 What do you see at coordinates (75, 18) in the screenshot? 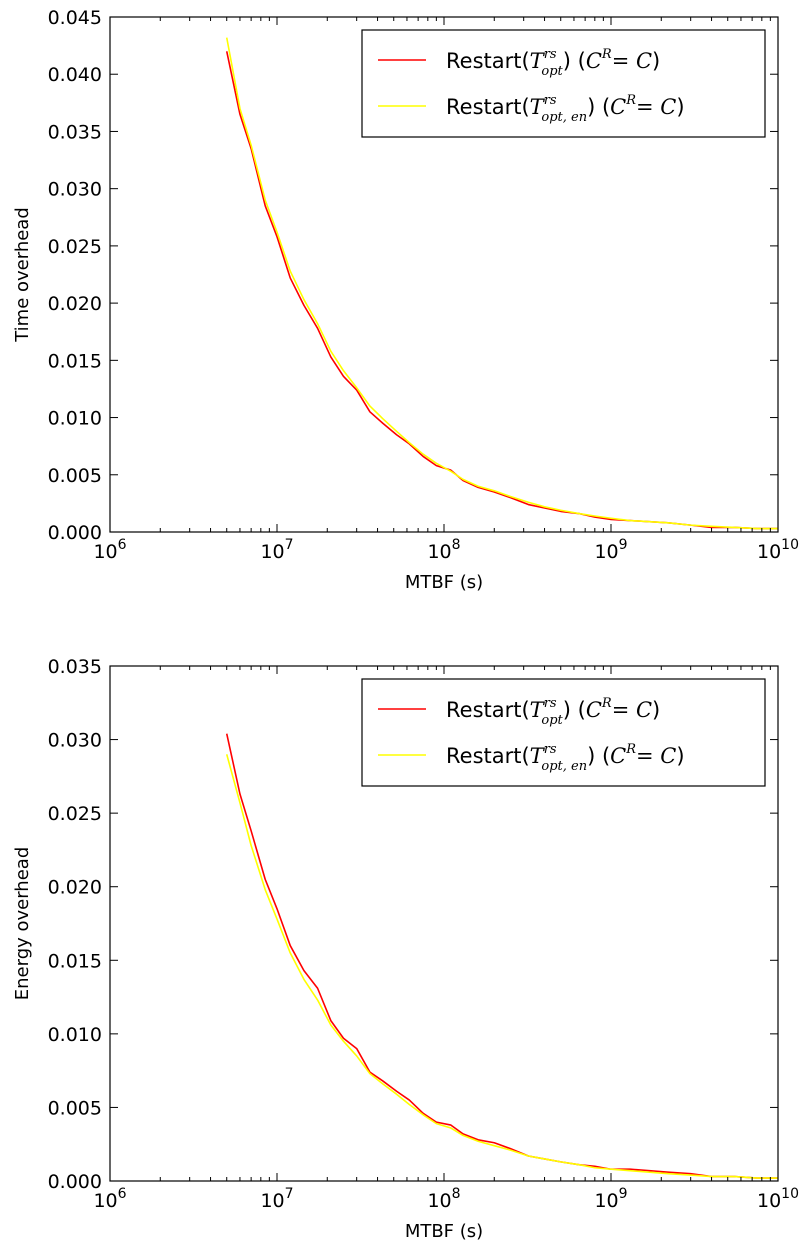
I see `y-tick-label: 0.045` at bounding box center [75, 18].